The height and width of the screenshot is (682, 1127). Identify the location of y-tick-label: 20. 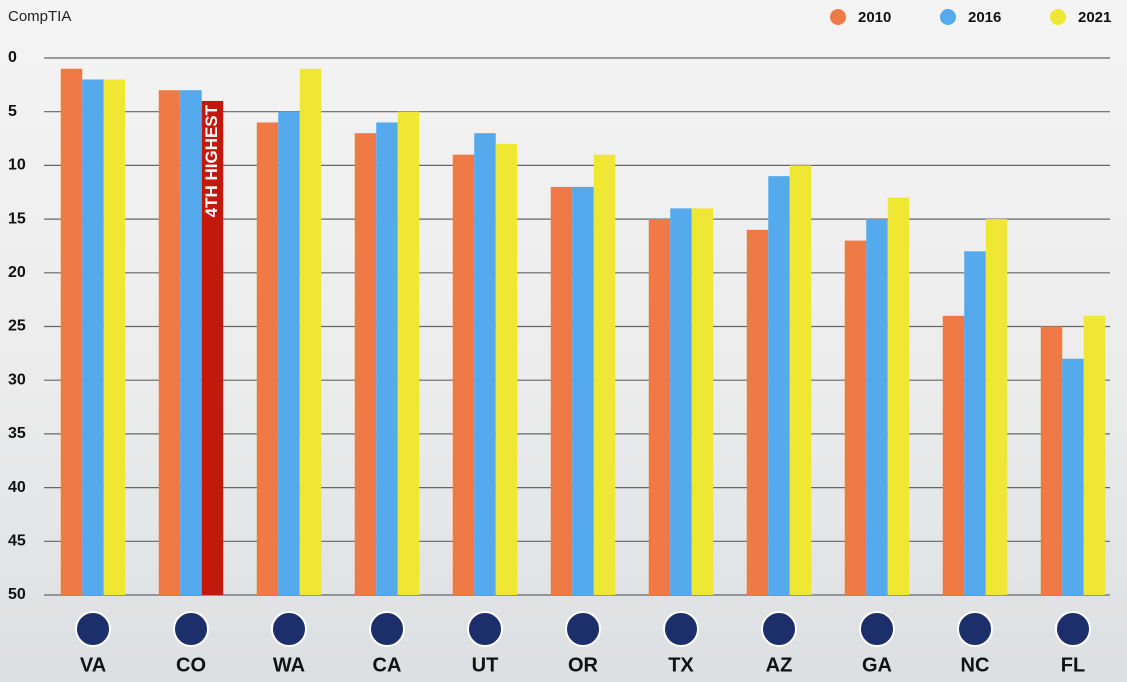
(17, 272).